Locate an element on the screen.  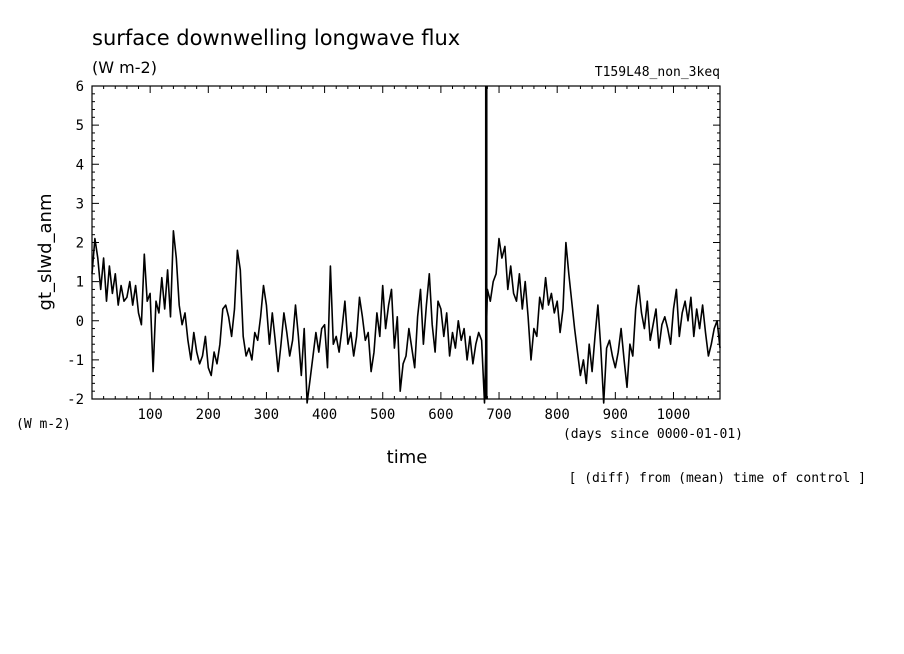
title-unit: (W m-2) is located at coordinates (124, 67).